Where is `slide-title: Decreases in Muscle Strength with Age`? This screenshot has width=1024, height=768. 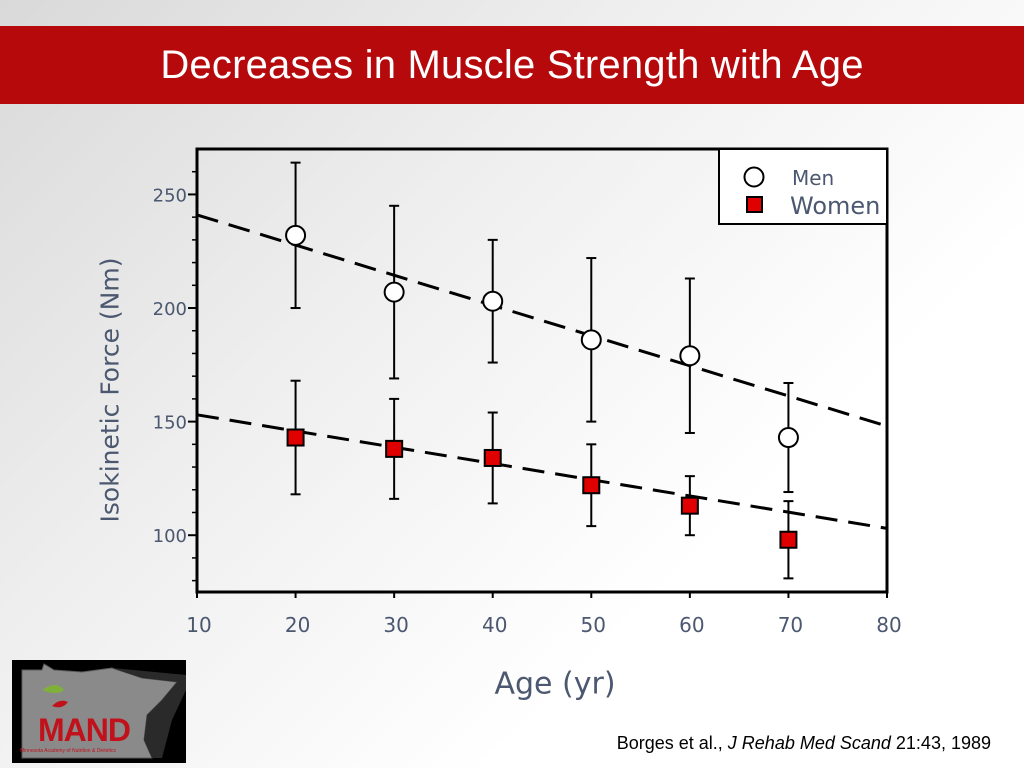
slide-title: Decreases in Muscle Strength with Age is located at coordinates (512, 64).